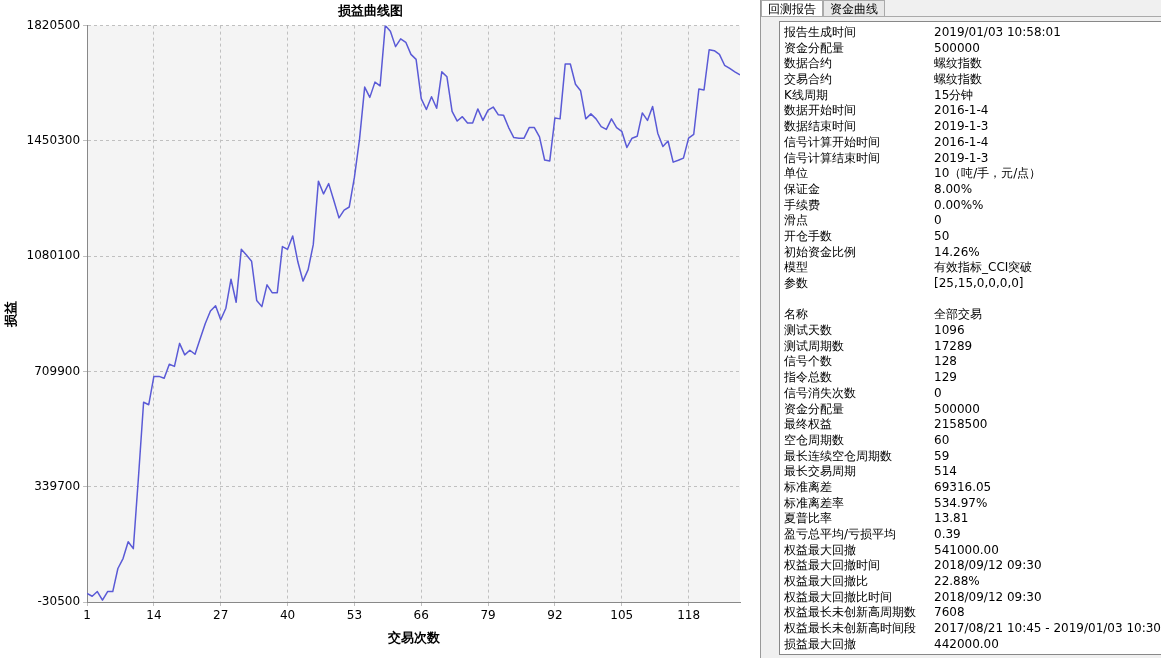 The height and width of the screenshot is (658, 1167). I want to click on x-tick-label: 66, so click(421, 615).